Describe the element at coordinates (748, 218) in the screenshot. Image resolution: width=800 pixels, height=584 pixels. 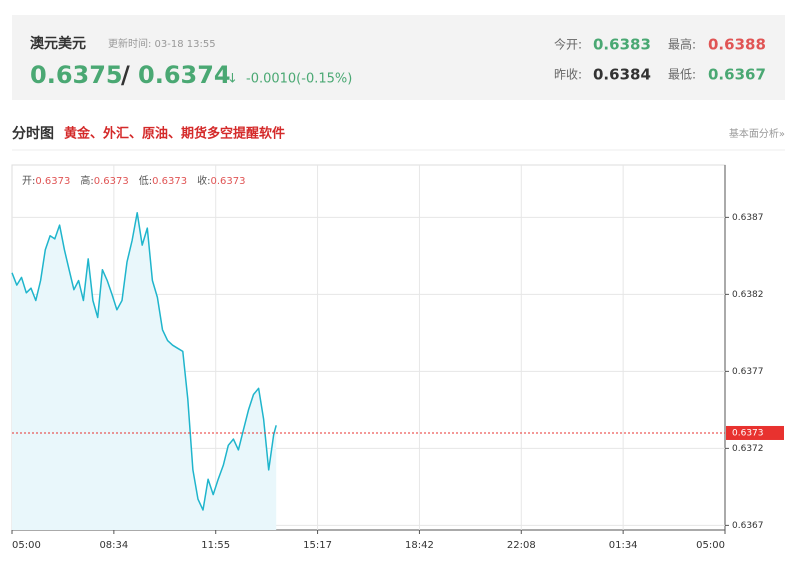
I see `y-tick-label: 0.6387` at that location.